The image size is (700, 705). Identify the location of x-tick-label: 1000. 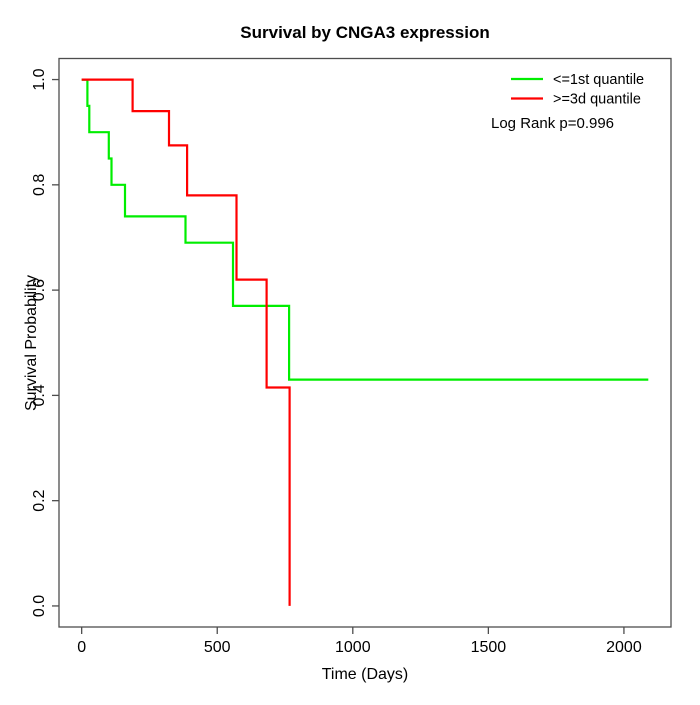
(353, 647).